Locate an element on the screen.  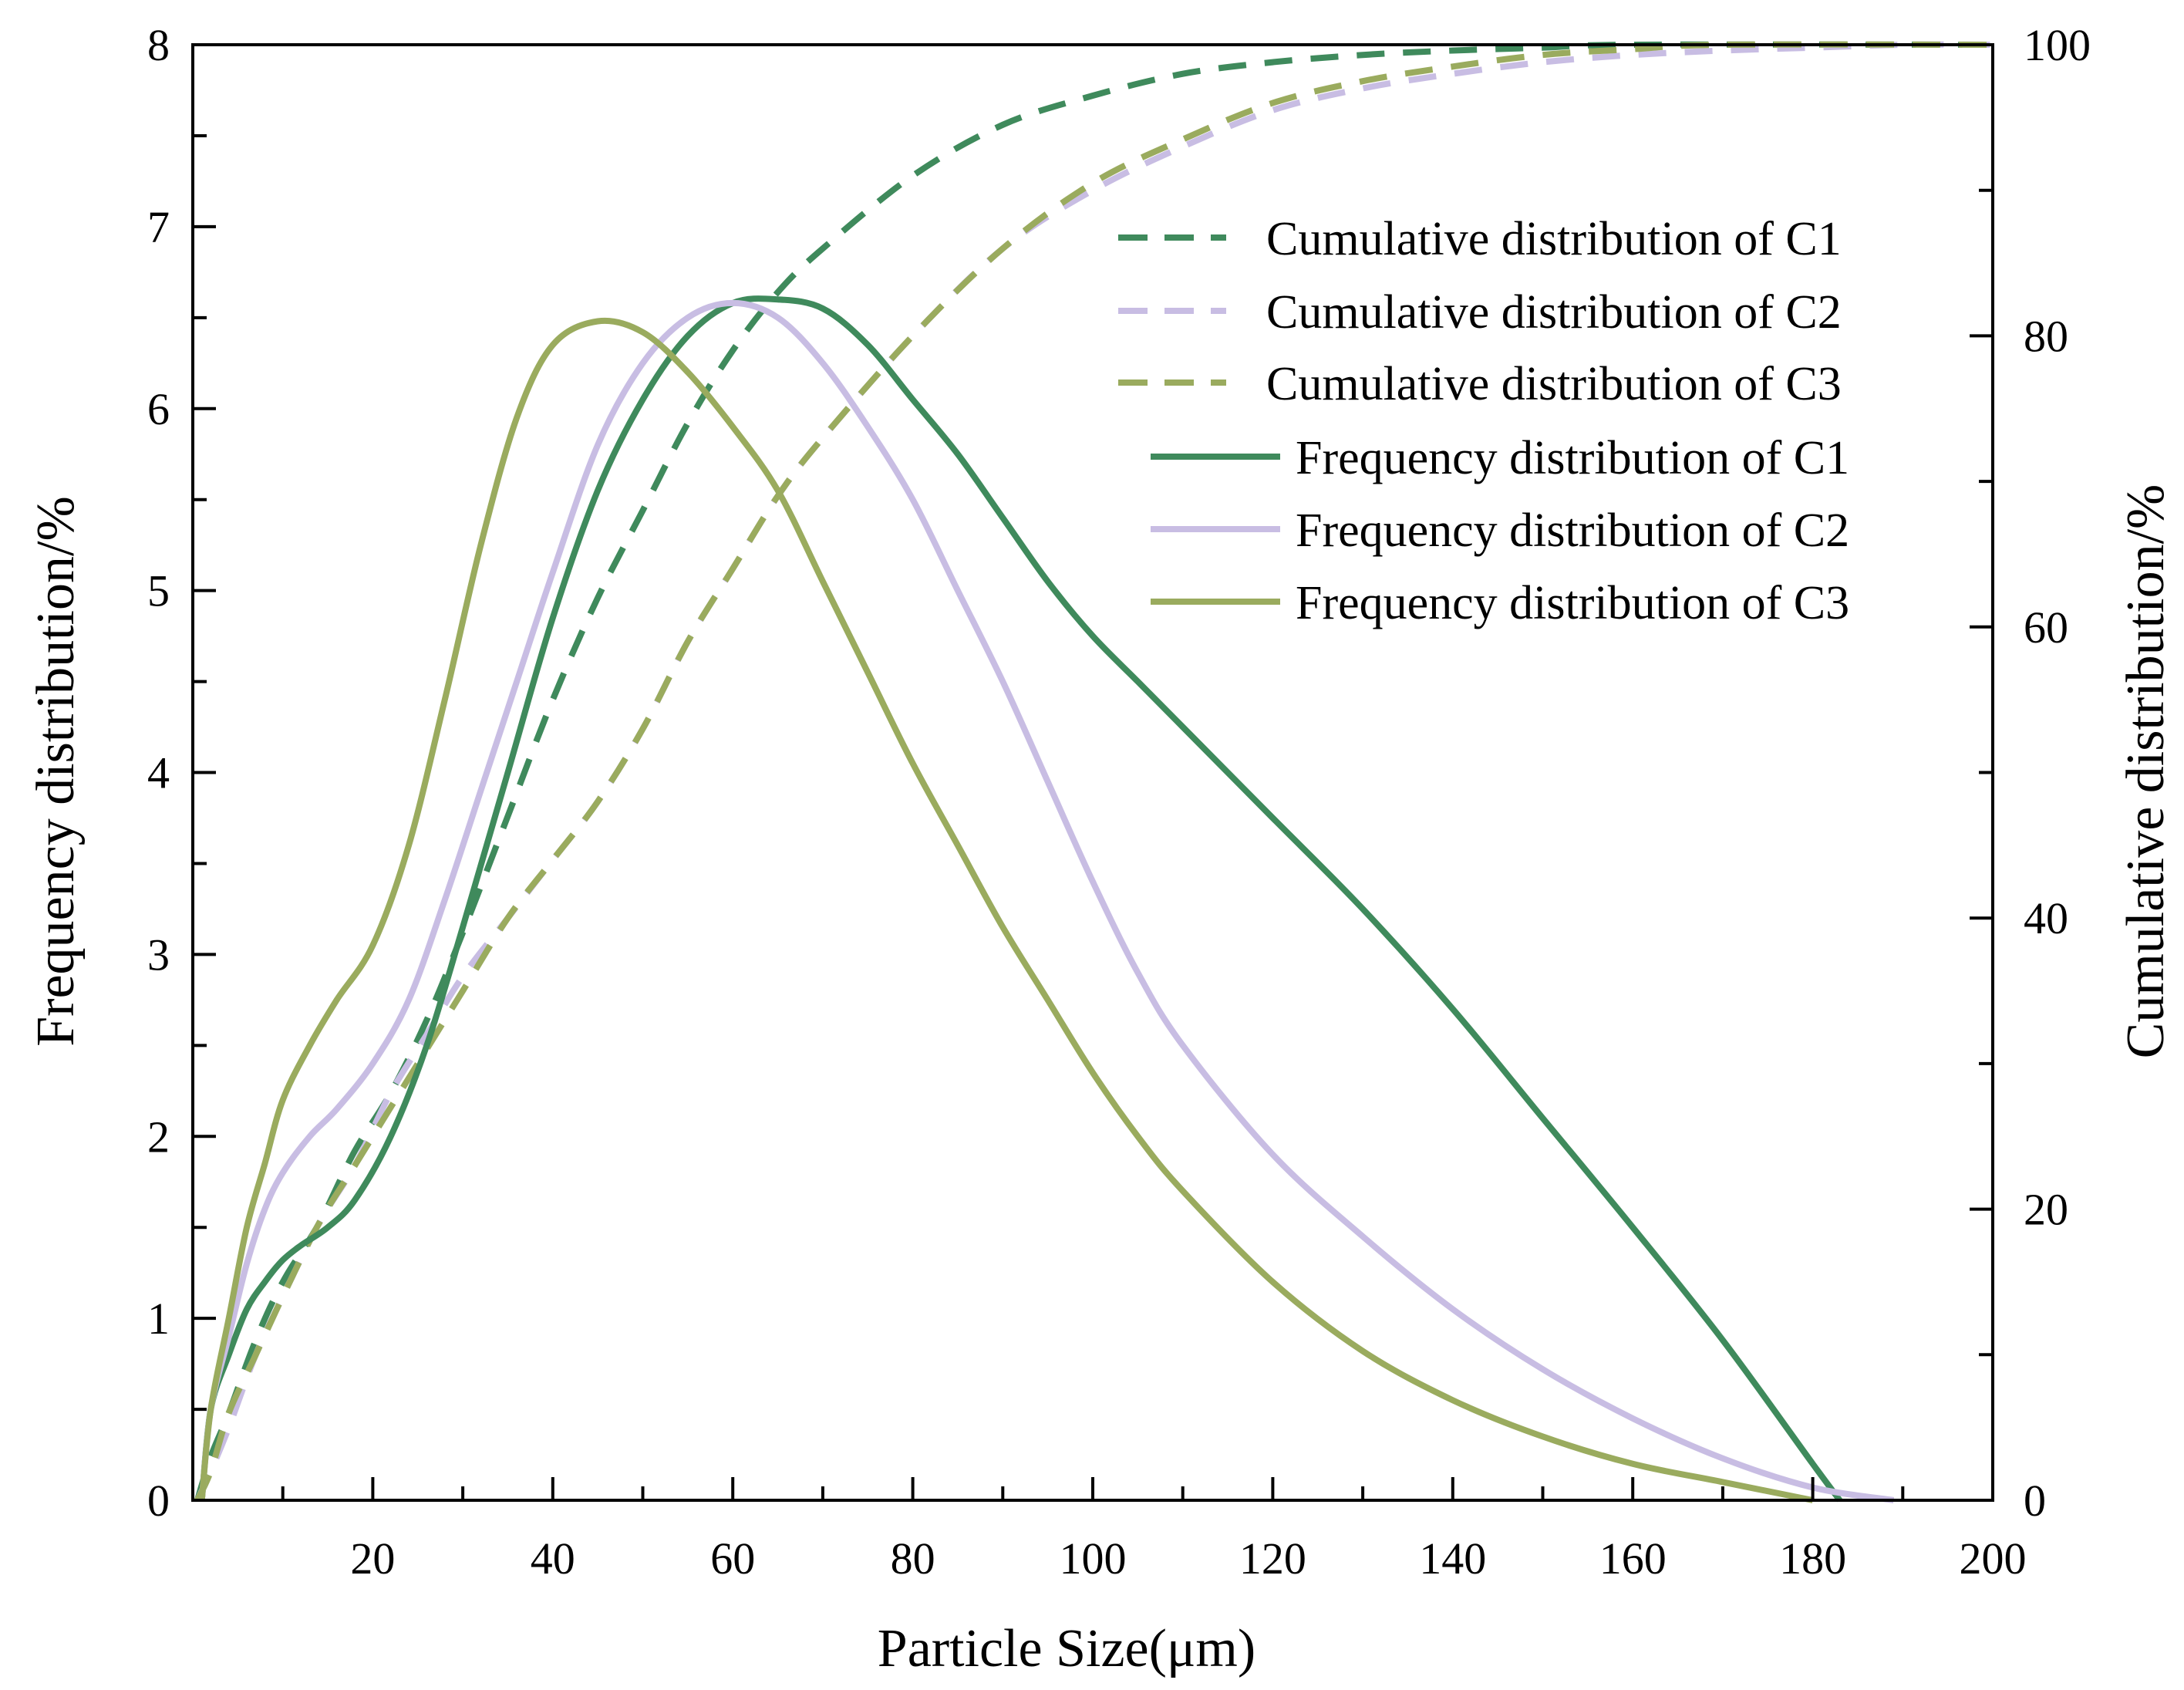
x-tick-label-200: 200 is located at coordinates (1994, 1558).